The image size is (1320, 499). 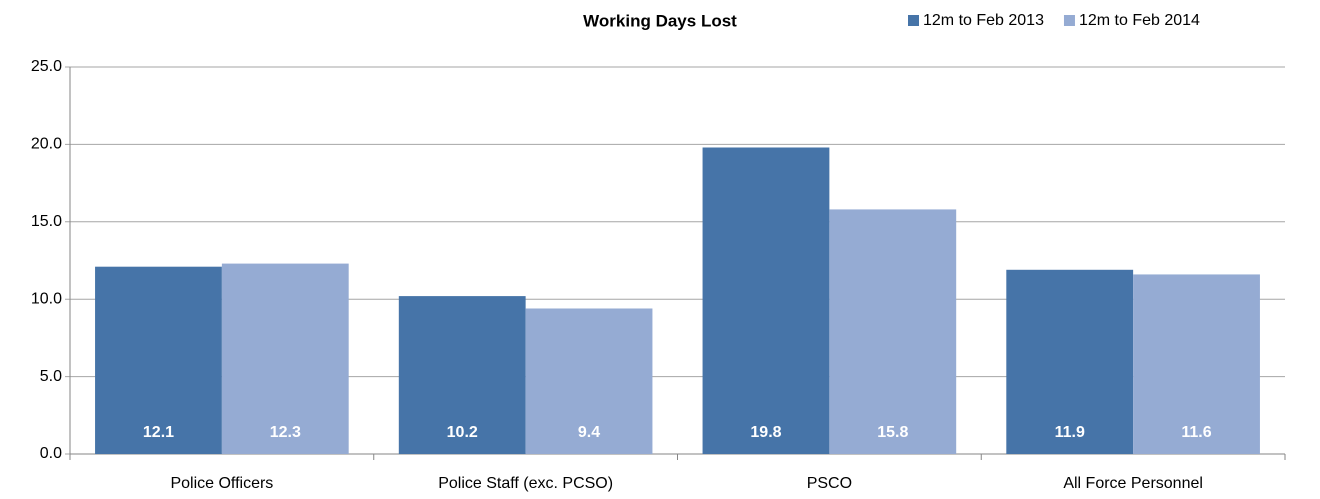 I want to click on x-tick-label: Police Staff (exc. PCSO), so click(x=525, y=483).